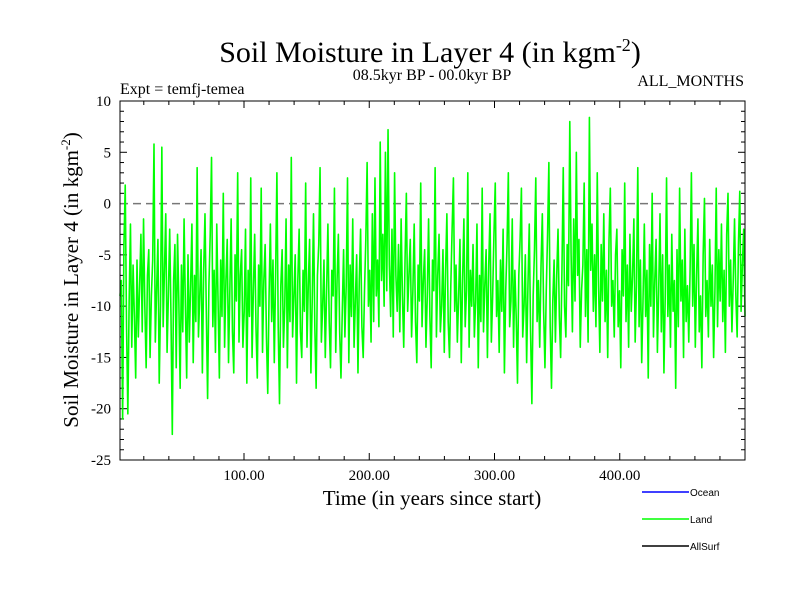 The width and height of the screenshot is (800, 600). Describe the element at coordinates (681, 520) in the screenshot. I see `legend: Ocean Land AllSurf` at that location.